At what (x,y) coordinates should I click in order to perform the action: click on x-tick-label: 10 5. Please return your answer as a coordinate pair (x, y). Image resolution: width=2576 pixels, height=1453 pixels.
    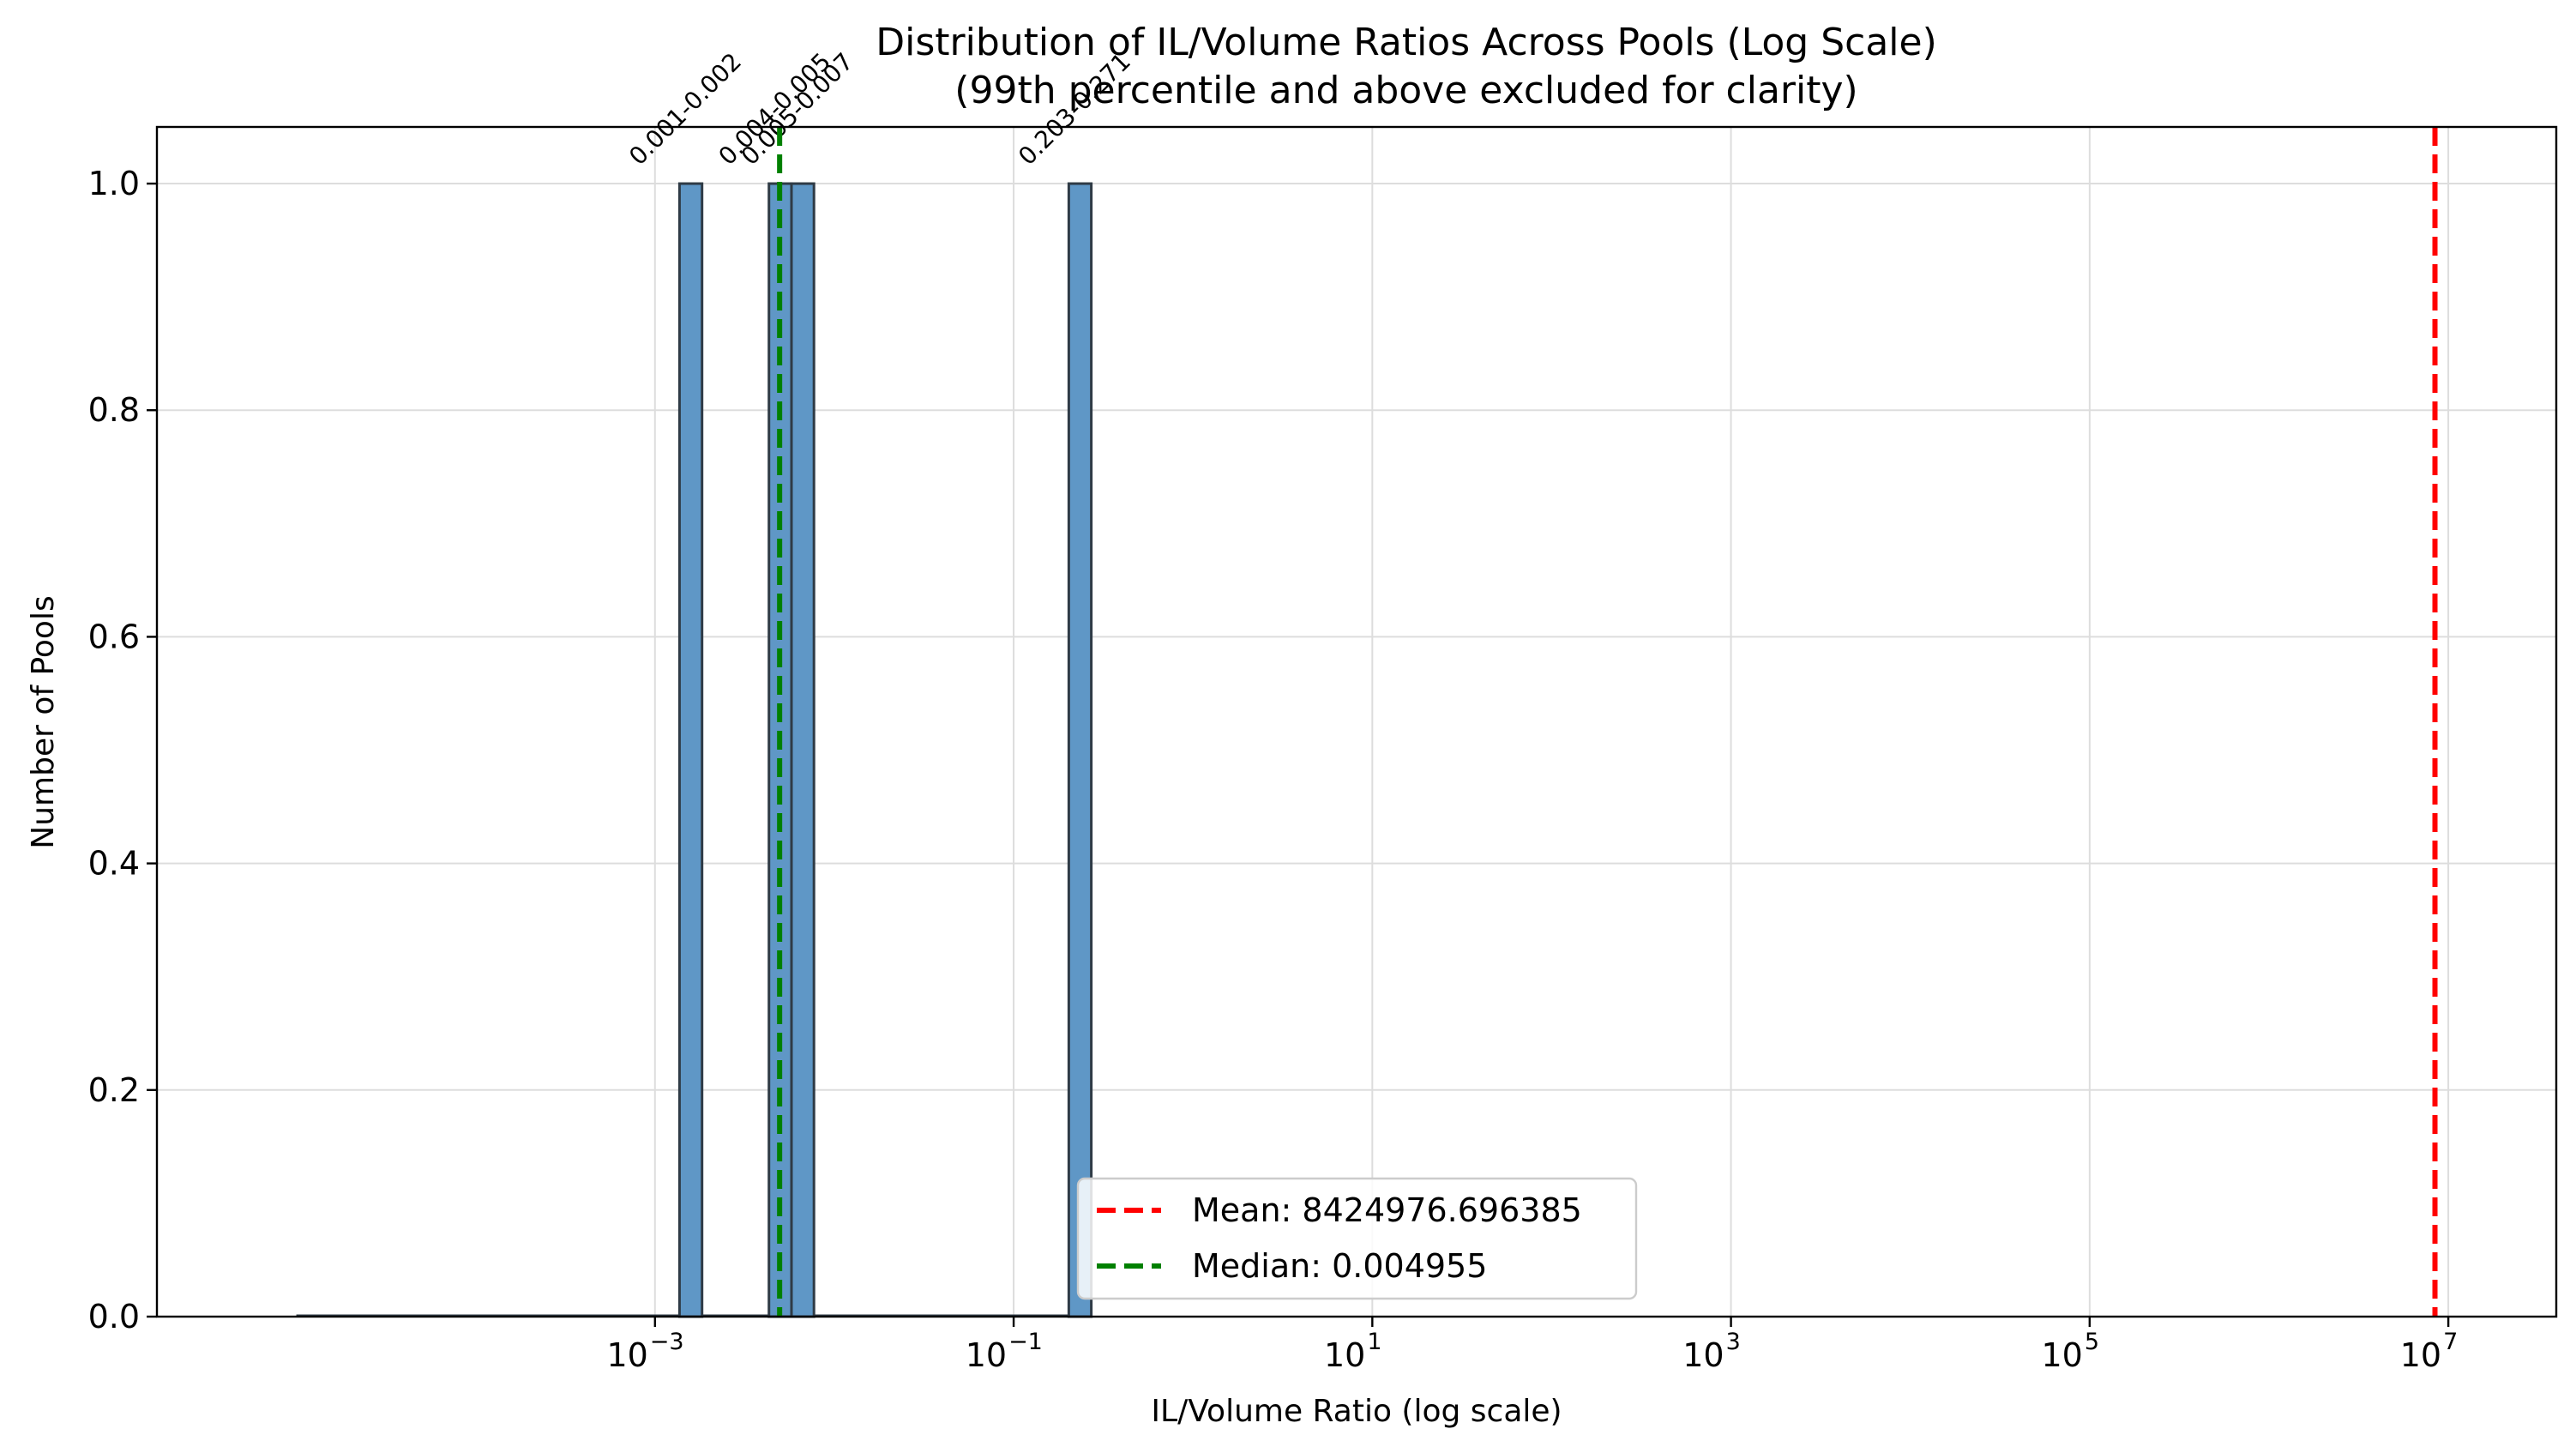
    Looking at the image, I should click on (2070, 1351).